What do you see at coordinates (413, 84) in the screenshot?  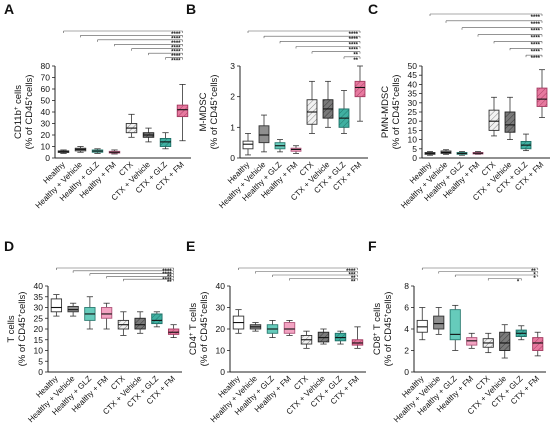 I see `y-tick-label: 40` at bounding box center [413, 84].